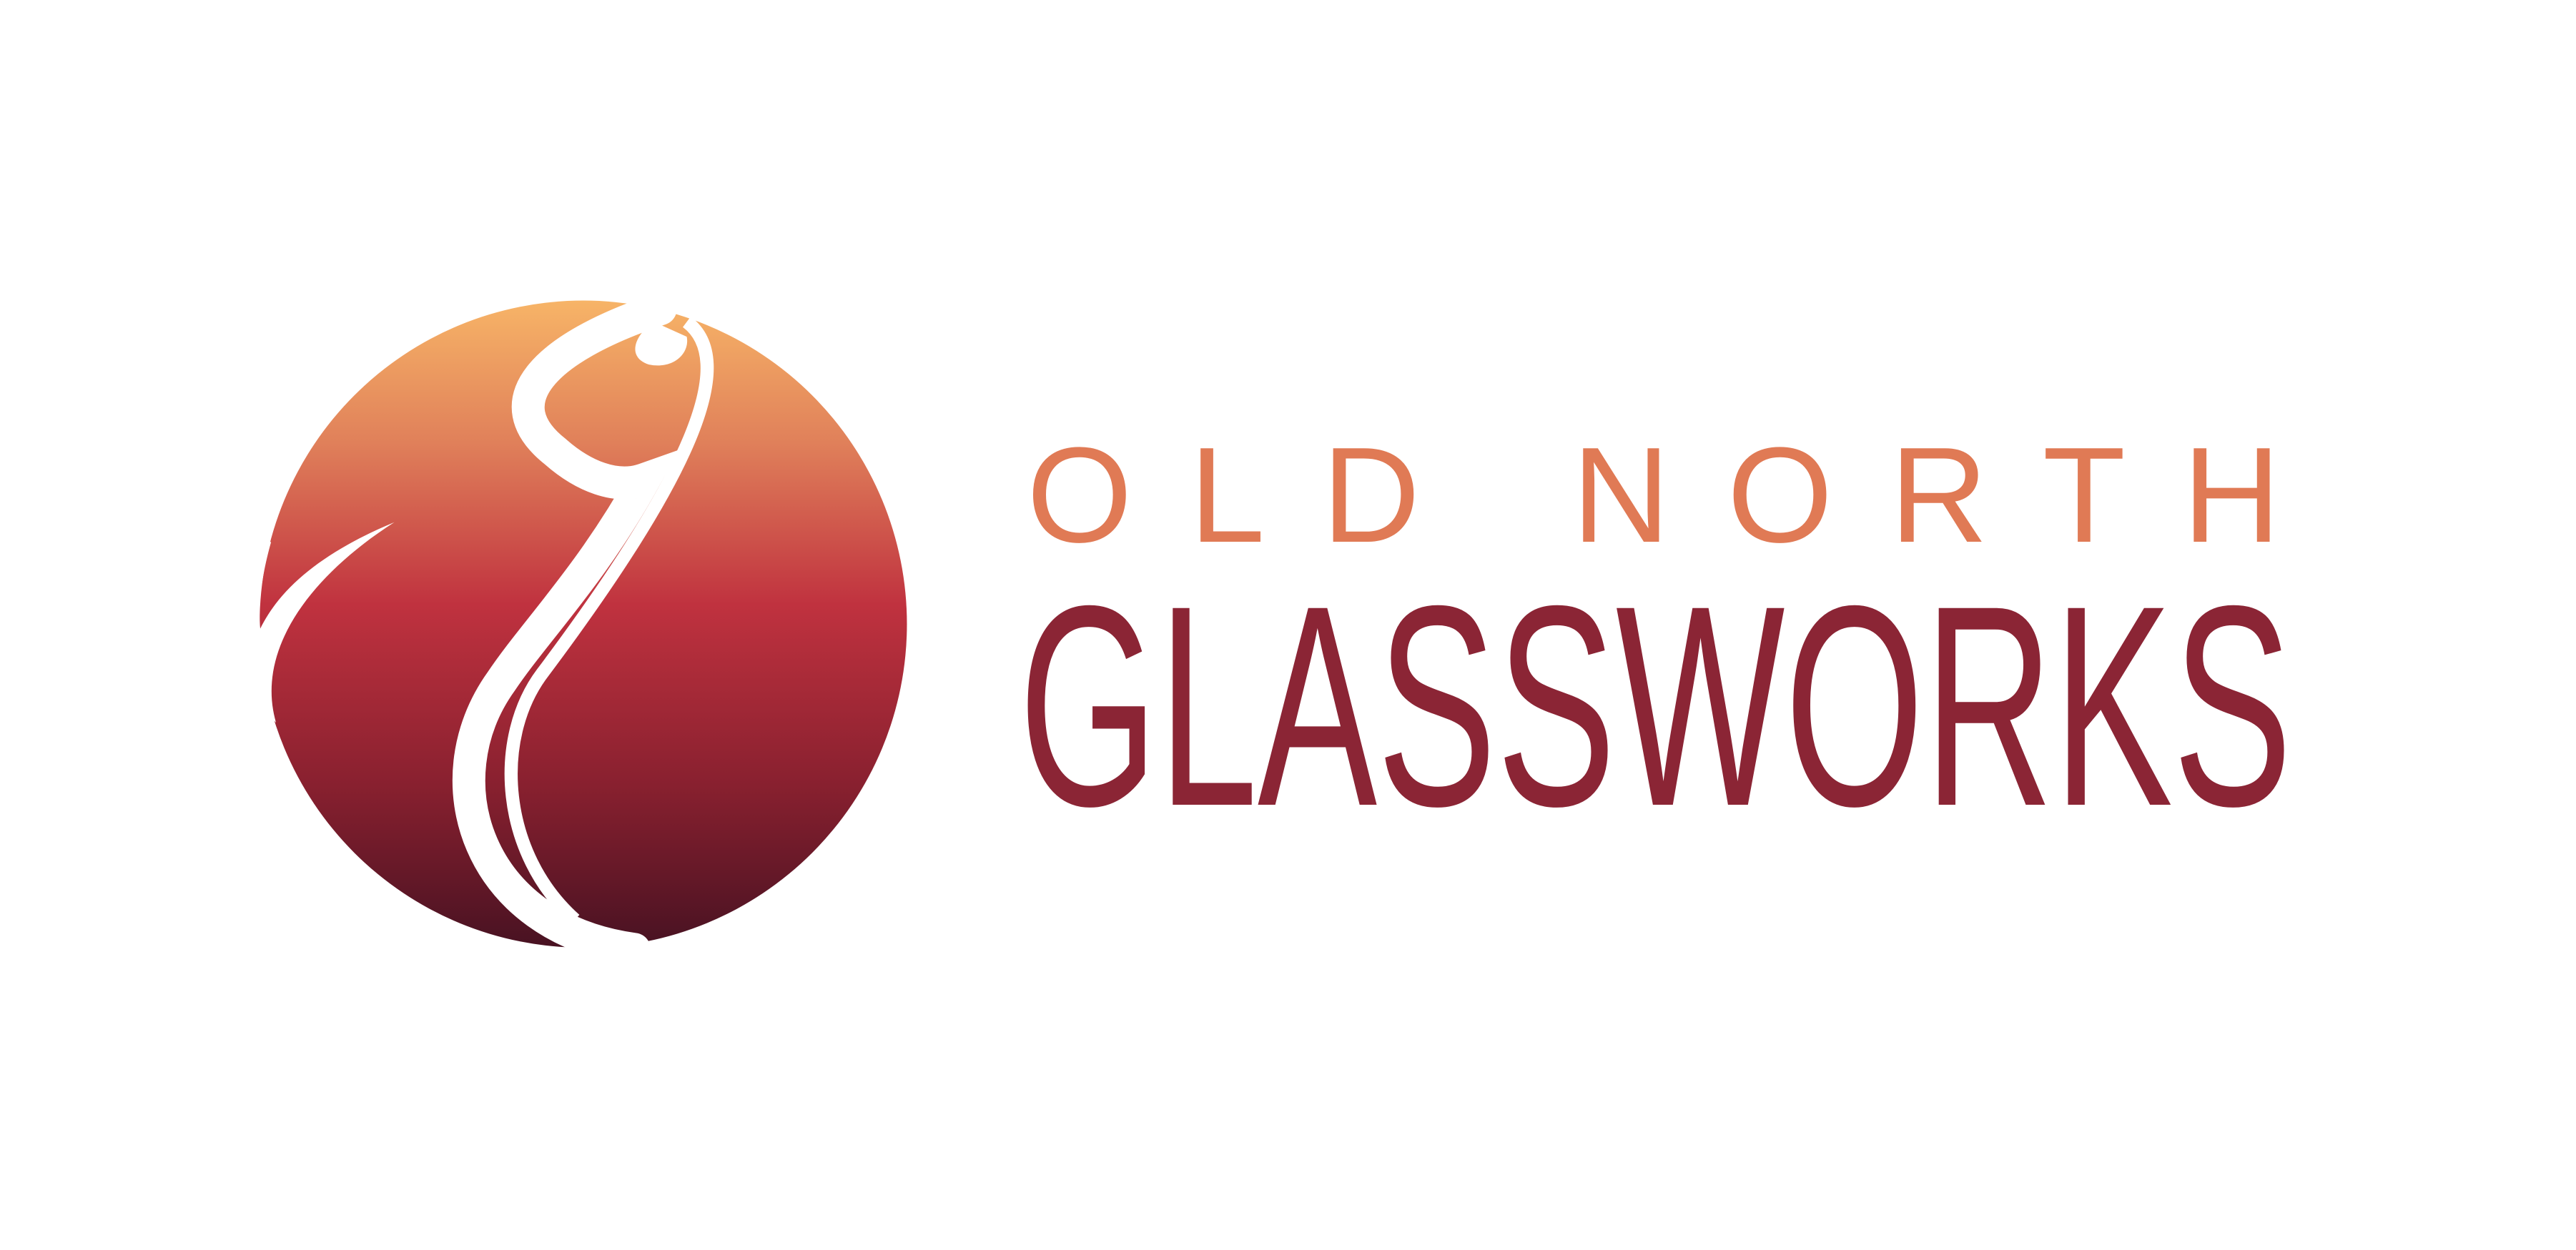 The width and height of the screenshot is (2576, 1250). I want to click on leaf-cut, so click(320, 622).